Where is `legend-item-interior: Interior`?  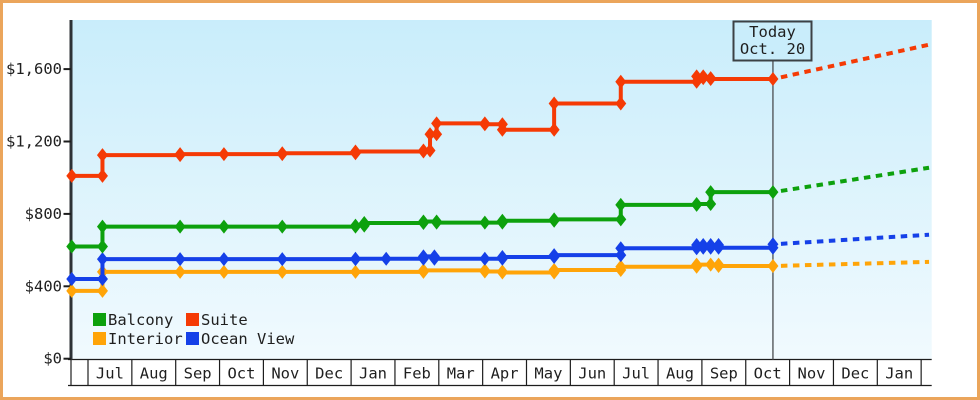
legend-item-interior: Interior is located at coordinates (139, 339).